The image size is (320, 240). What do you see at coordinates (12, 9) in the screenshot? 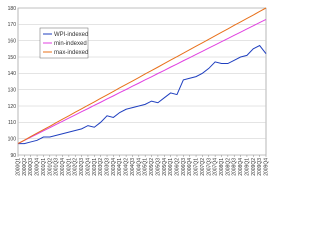
I see `y-tick-label: 180` at bounding box center [12, 9].